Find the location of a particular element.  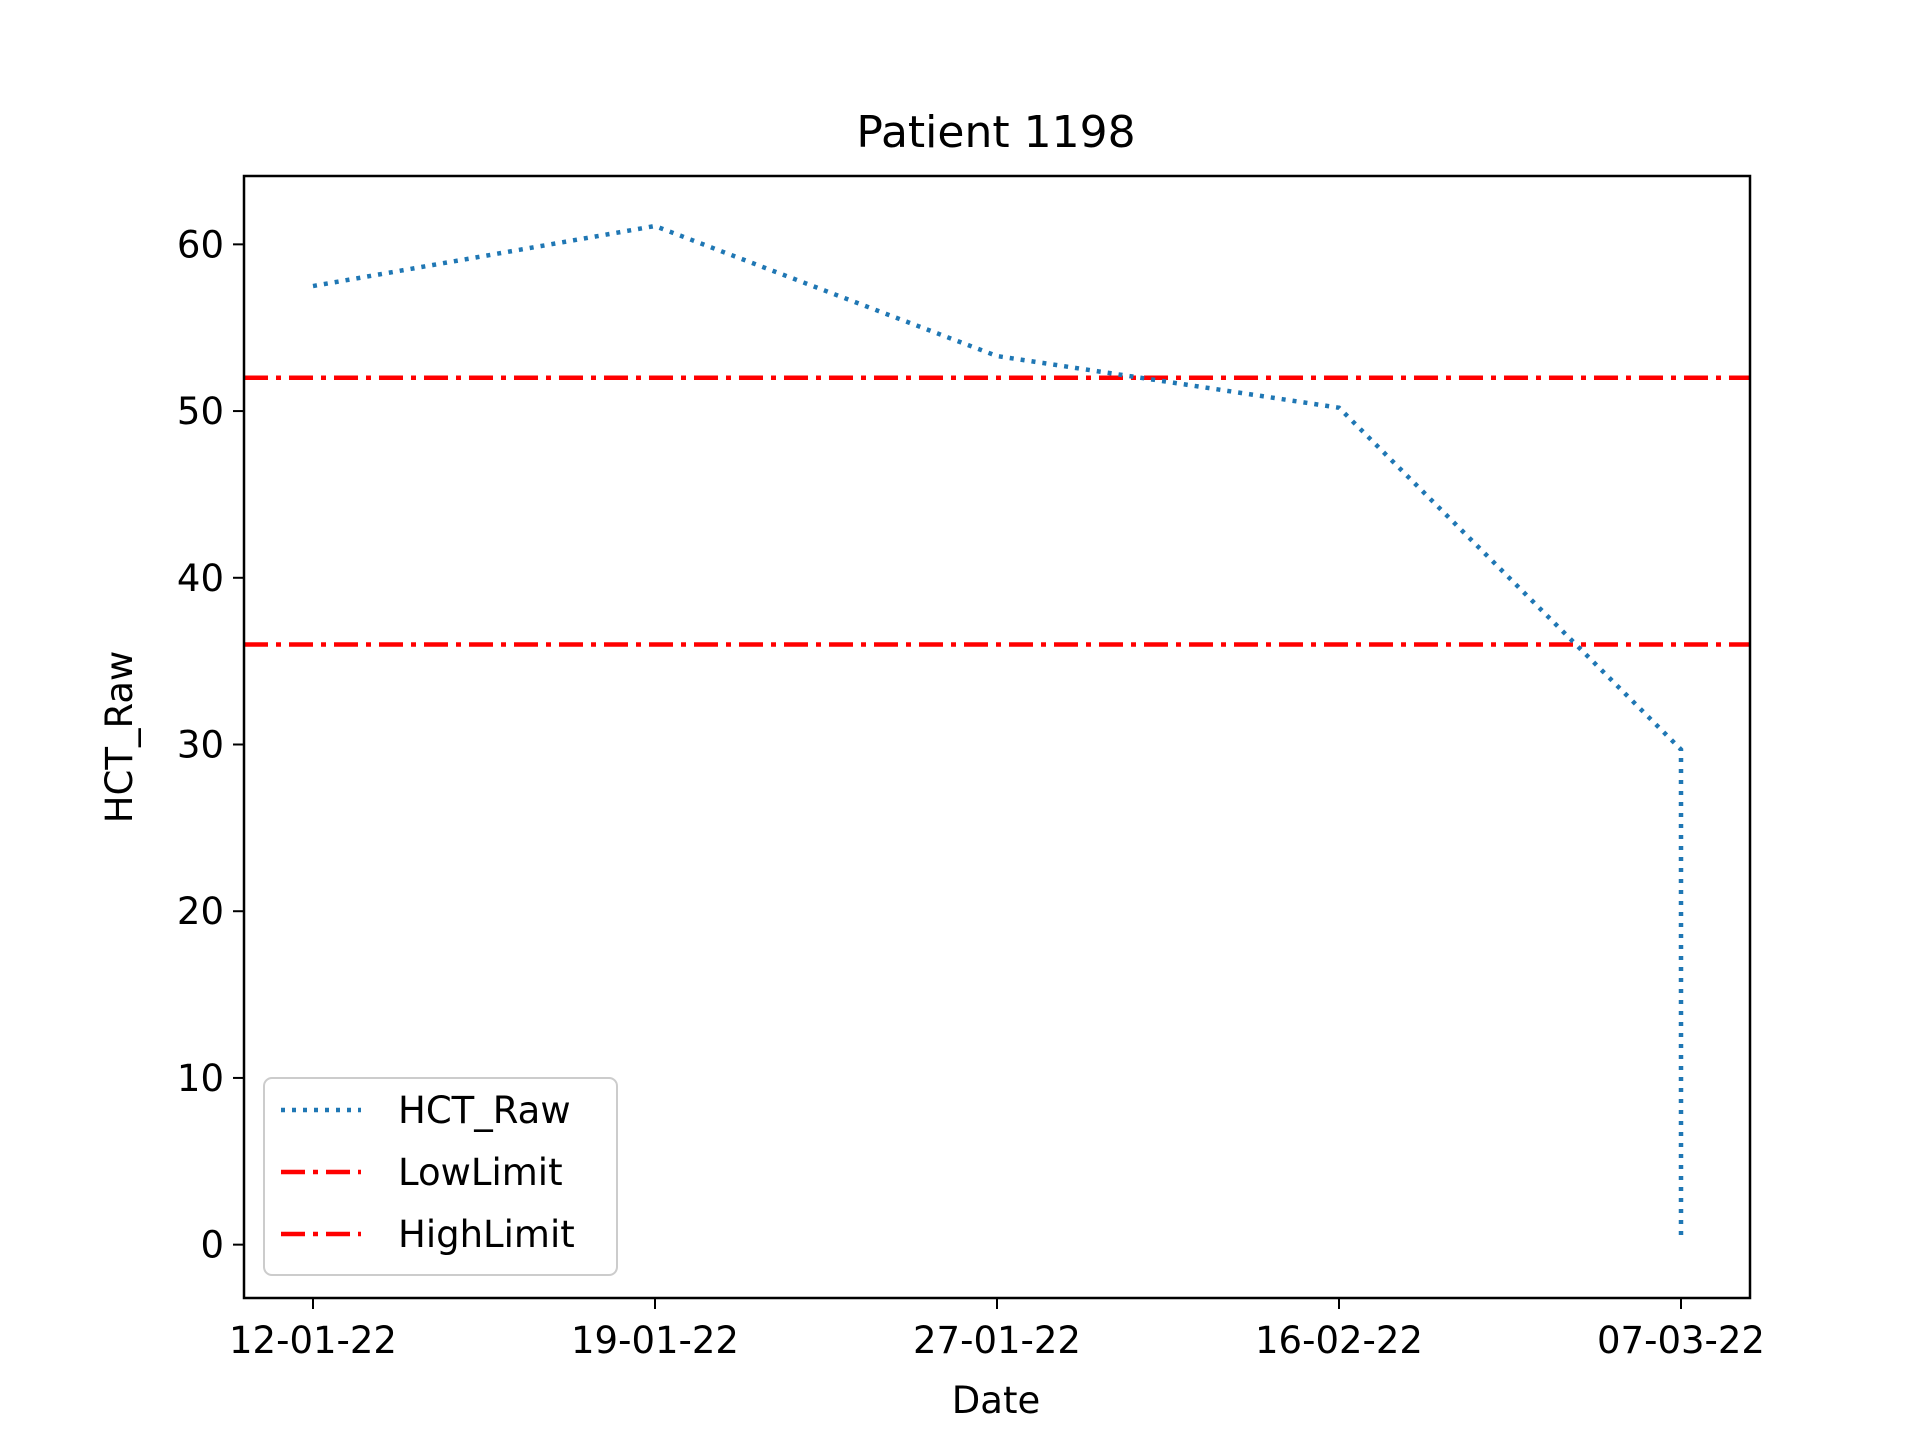

y-axis-label: HCT_Raw is located at coordinates (119, 737).